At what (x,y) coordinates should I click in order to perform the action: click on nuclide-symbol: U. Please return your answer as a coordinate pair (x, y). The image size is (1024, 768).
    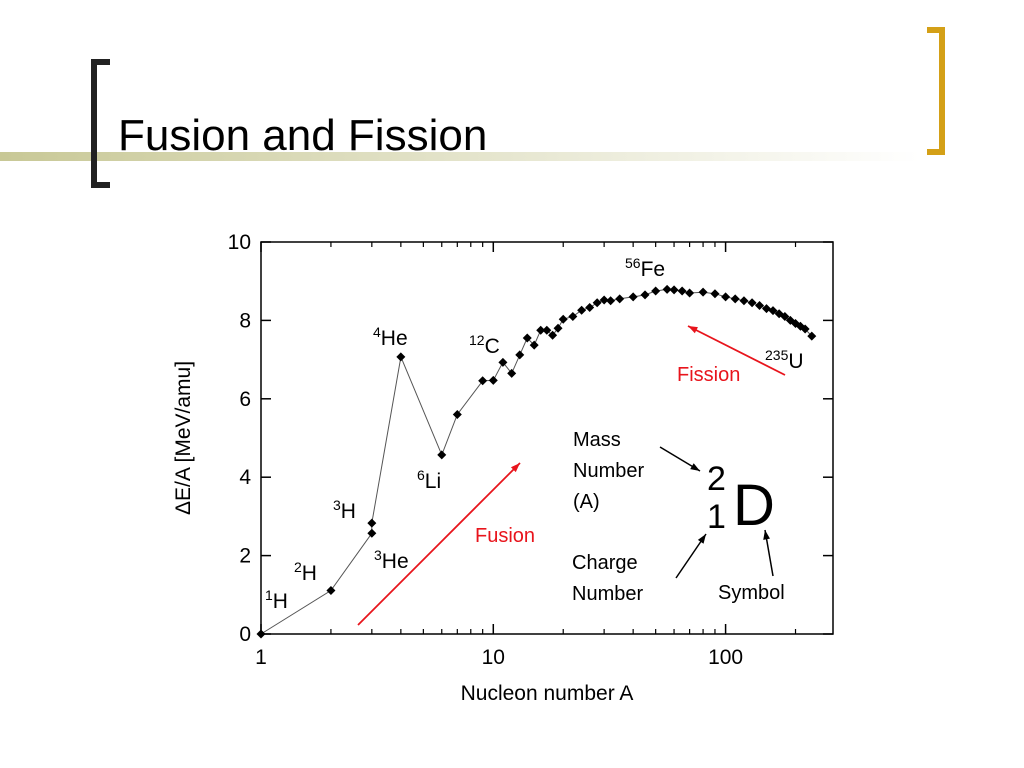
    Looking at the image, I should click on (795, 361).